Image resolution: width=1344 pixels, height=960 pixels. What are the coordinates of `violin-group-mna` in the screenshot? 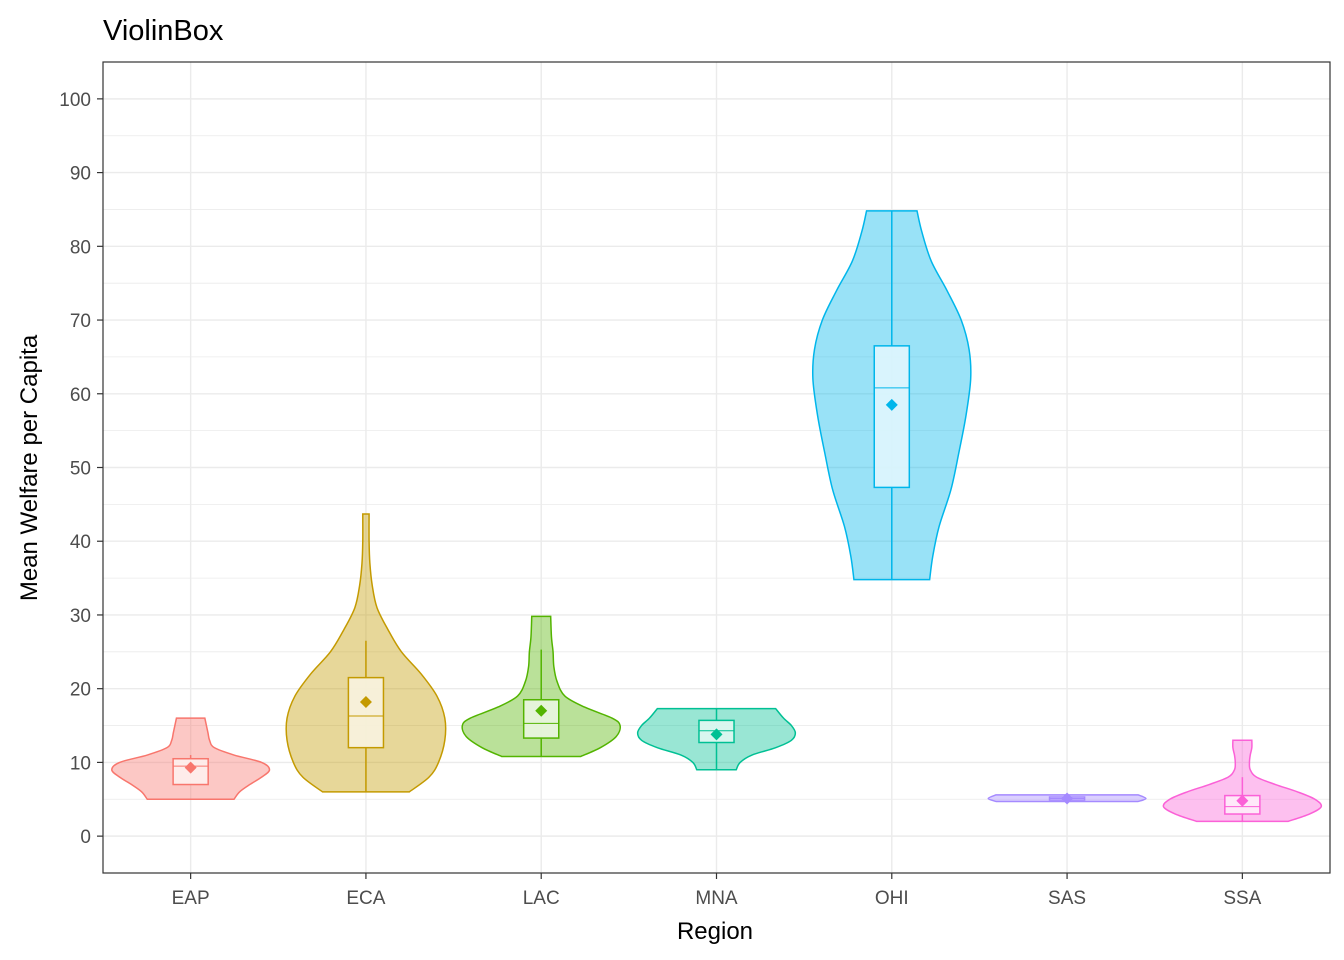 It's located at (716, 739).